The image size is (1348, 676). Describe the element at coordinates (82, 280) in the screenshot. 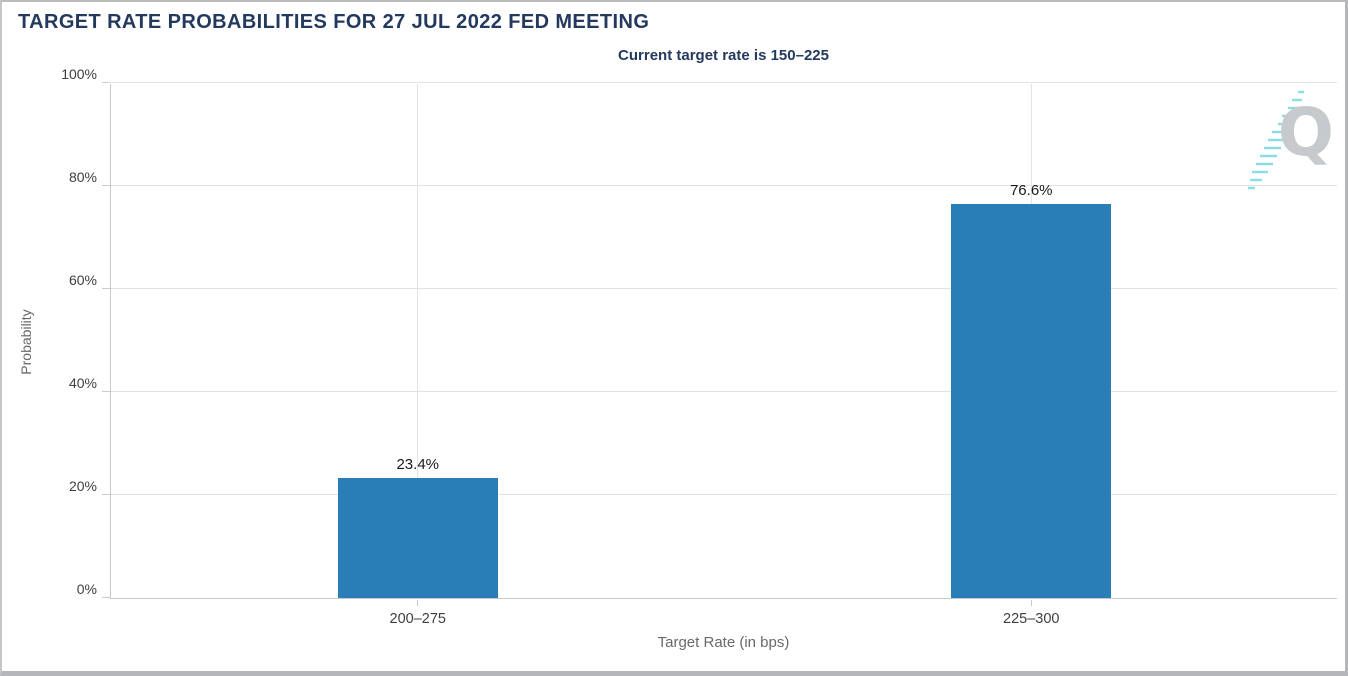

I see `y-tick-label: 60%` at that location.